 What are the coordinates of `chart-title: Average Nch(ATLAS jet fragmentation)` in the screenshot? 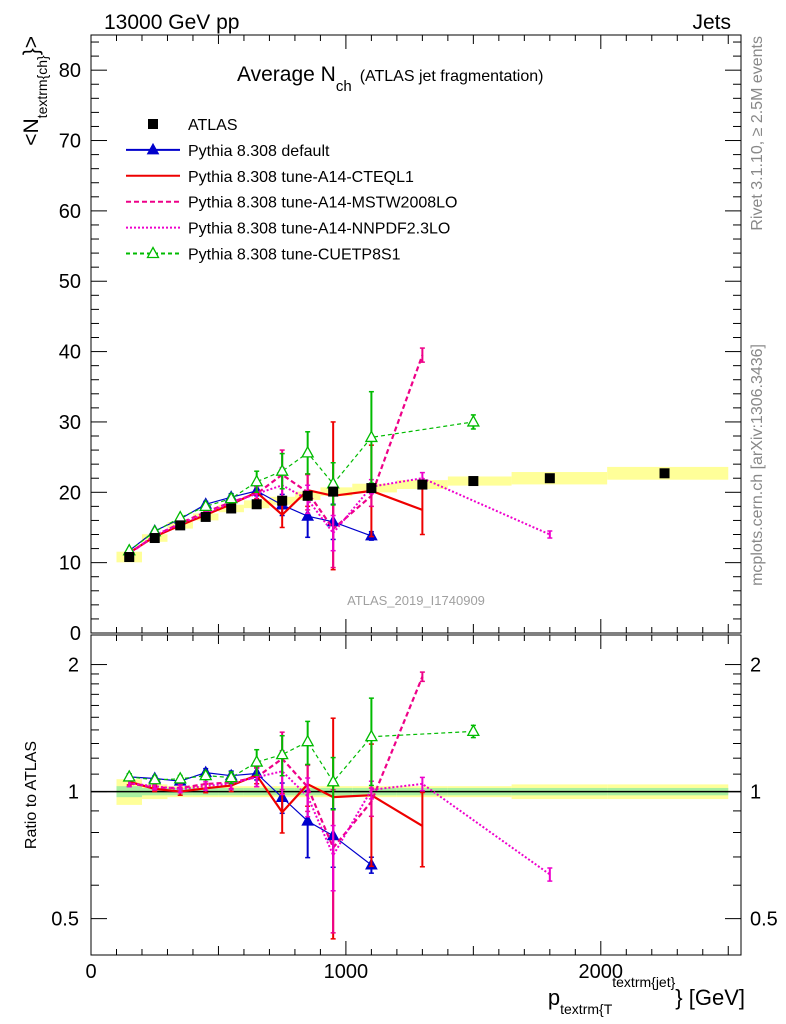 It's located at (390, 79).